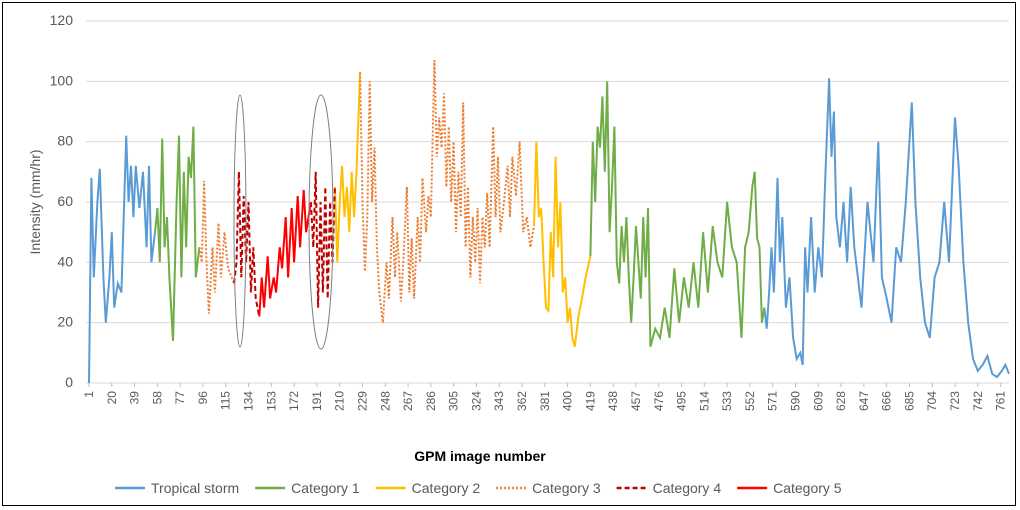 This screenshot has height=510, width=1020. I want to click on x-tick-label: 134, so click(249, 401).